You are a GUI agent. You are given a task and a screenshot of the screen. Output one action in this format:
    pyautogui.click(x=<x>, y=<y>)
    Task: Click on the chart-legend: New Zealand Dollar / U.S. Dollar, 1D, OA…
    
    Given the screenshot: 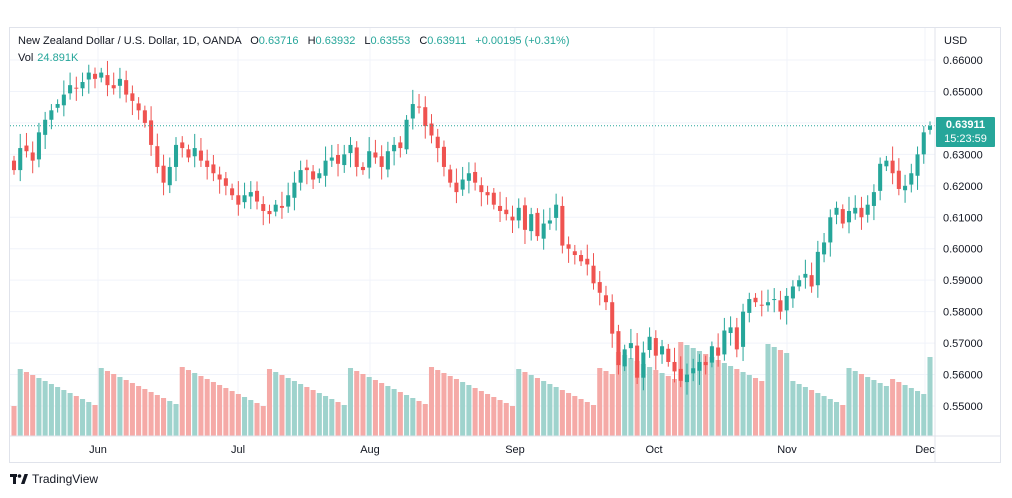 What is the action you would take?
    pyautogui.click(x=293, y=41)
    